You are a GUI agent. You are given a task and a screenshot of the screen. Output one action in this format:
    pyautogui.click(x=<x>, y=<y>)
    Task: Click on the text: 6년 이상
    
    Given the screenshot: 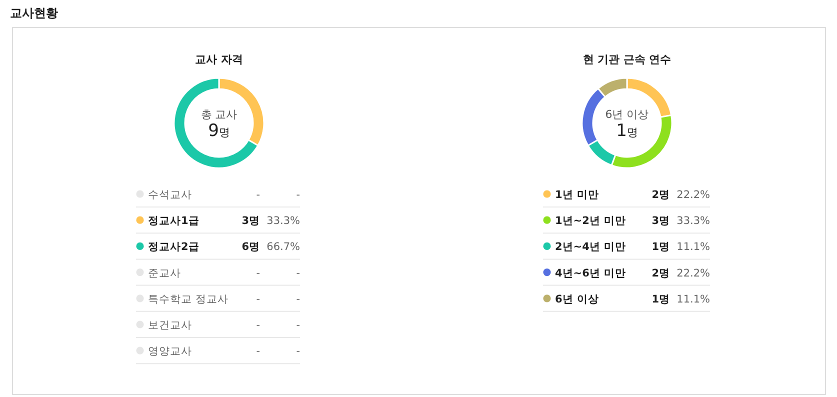 What is the action you would take?
    pyautogui.click(x=627, y=114)
    